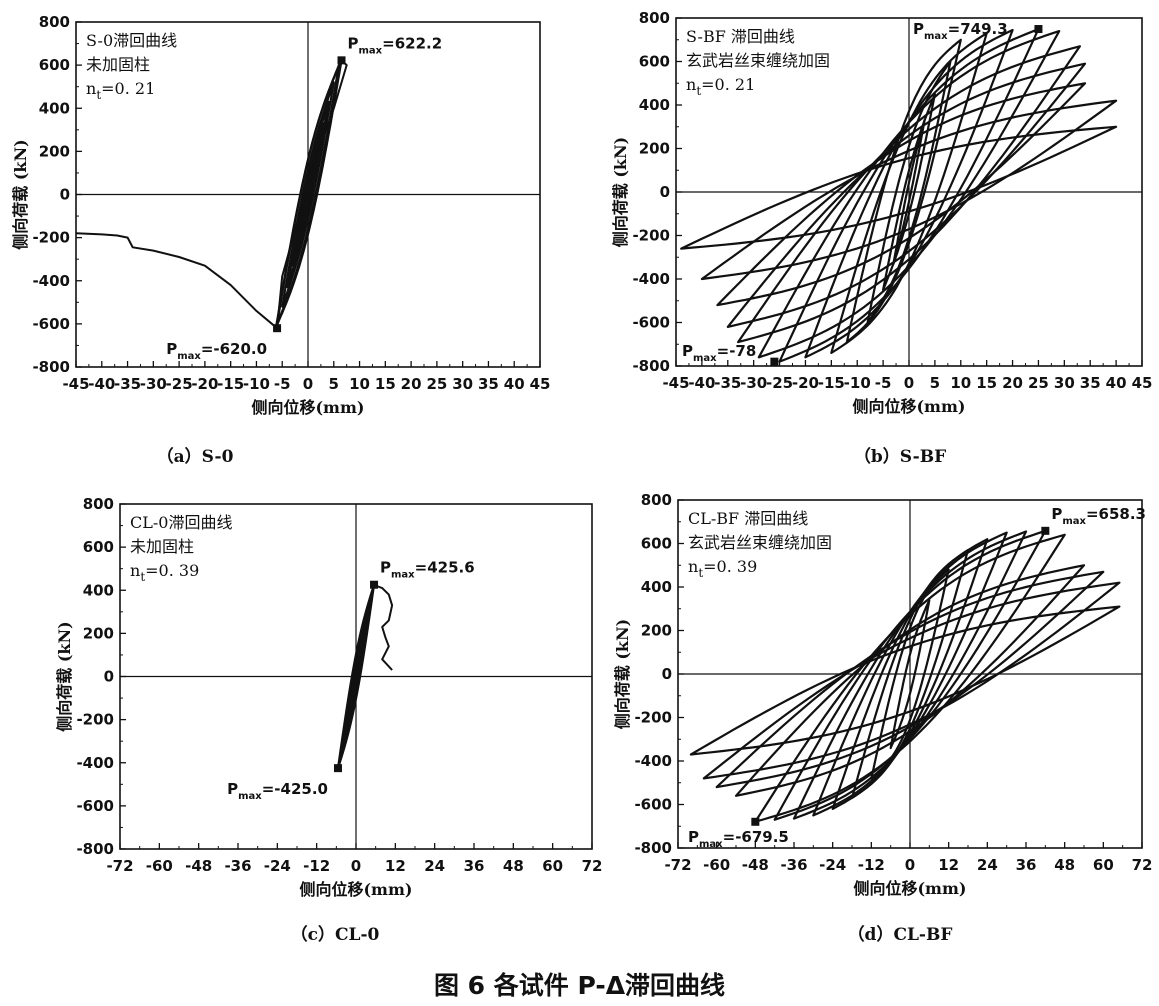 This screenshot has height=1006, width=1159. Describe the element at coordinates (857, 383) in the screenshot. I see `x-tick-label: -10` at that location.